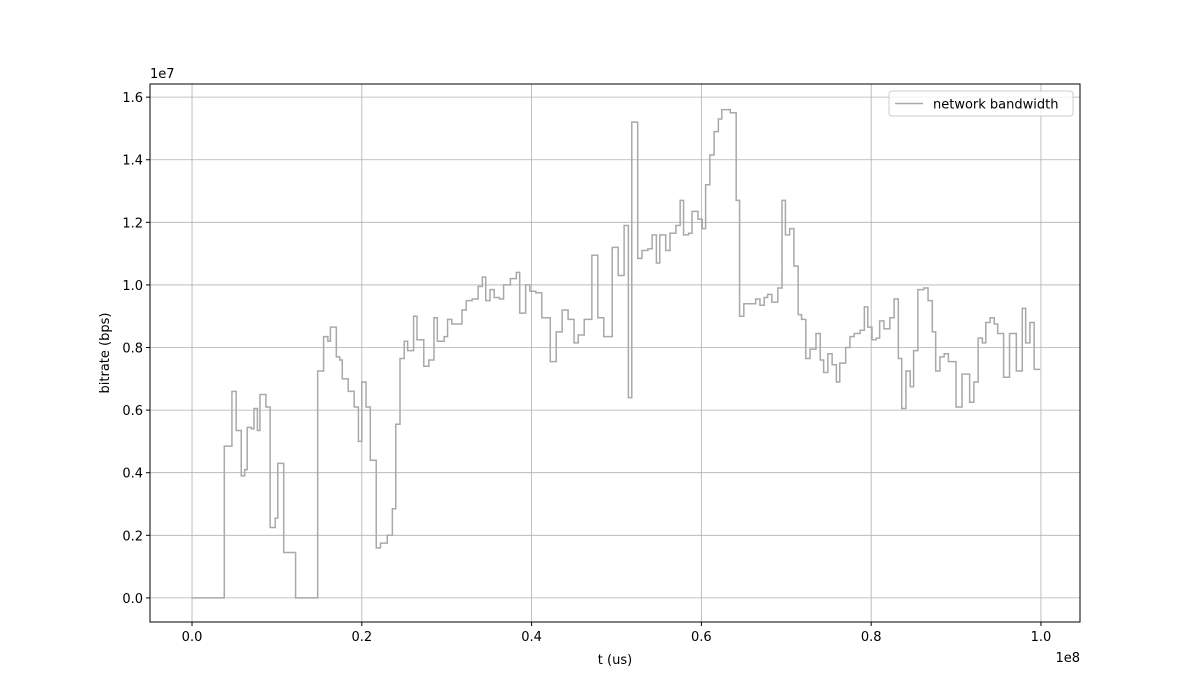 This screenshot has width=1200, height=700. Describe the element at coordinates (162, 74) in the screenshot. I see `y-offset-label: 1e7` at that location.